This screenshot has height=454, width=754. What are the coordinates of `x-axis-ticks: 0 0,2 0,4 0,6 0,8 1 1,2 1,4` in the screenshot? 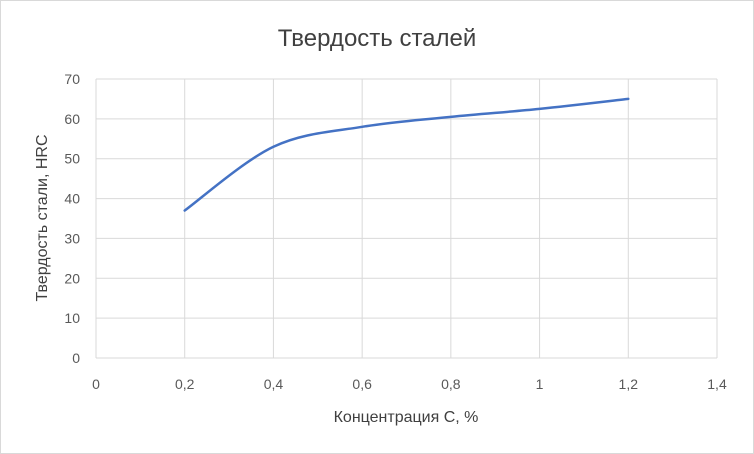 It's located at (409, 384).